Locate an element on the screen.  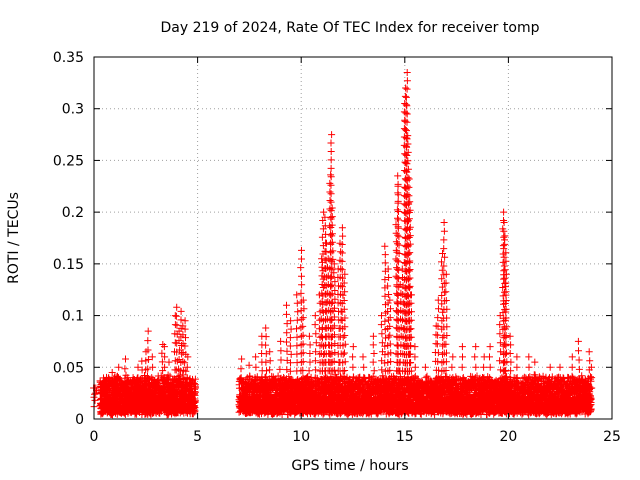
y-tick-label: 0.15 is located at coordinates (68, 265).